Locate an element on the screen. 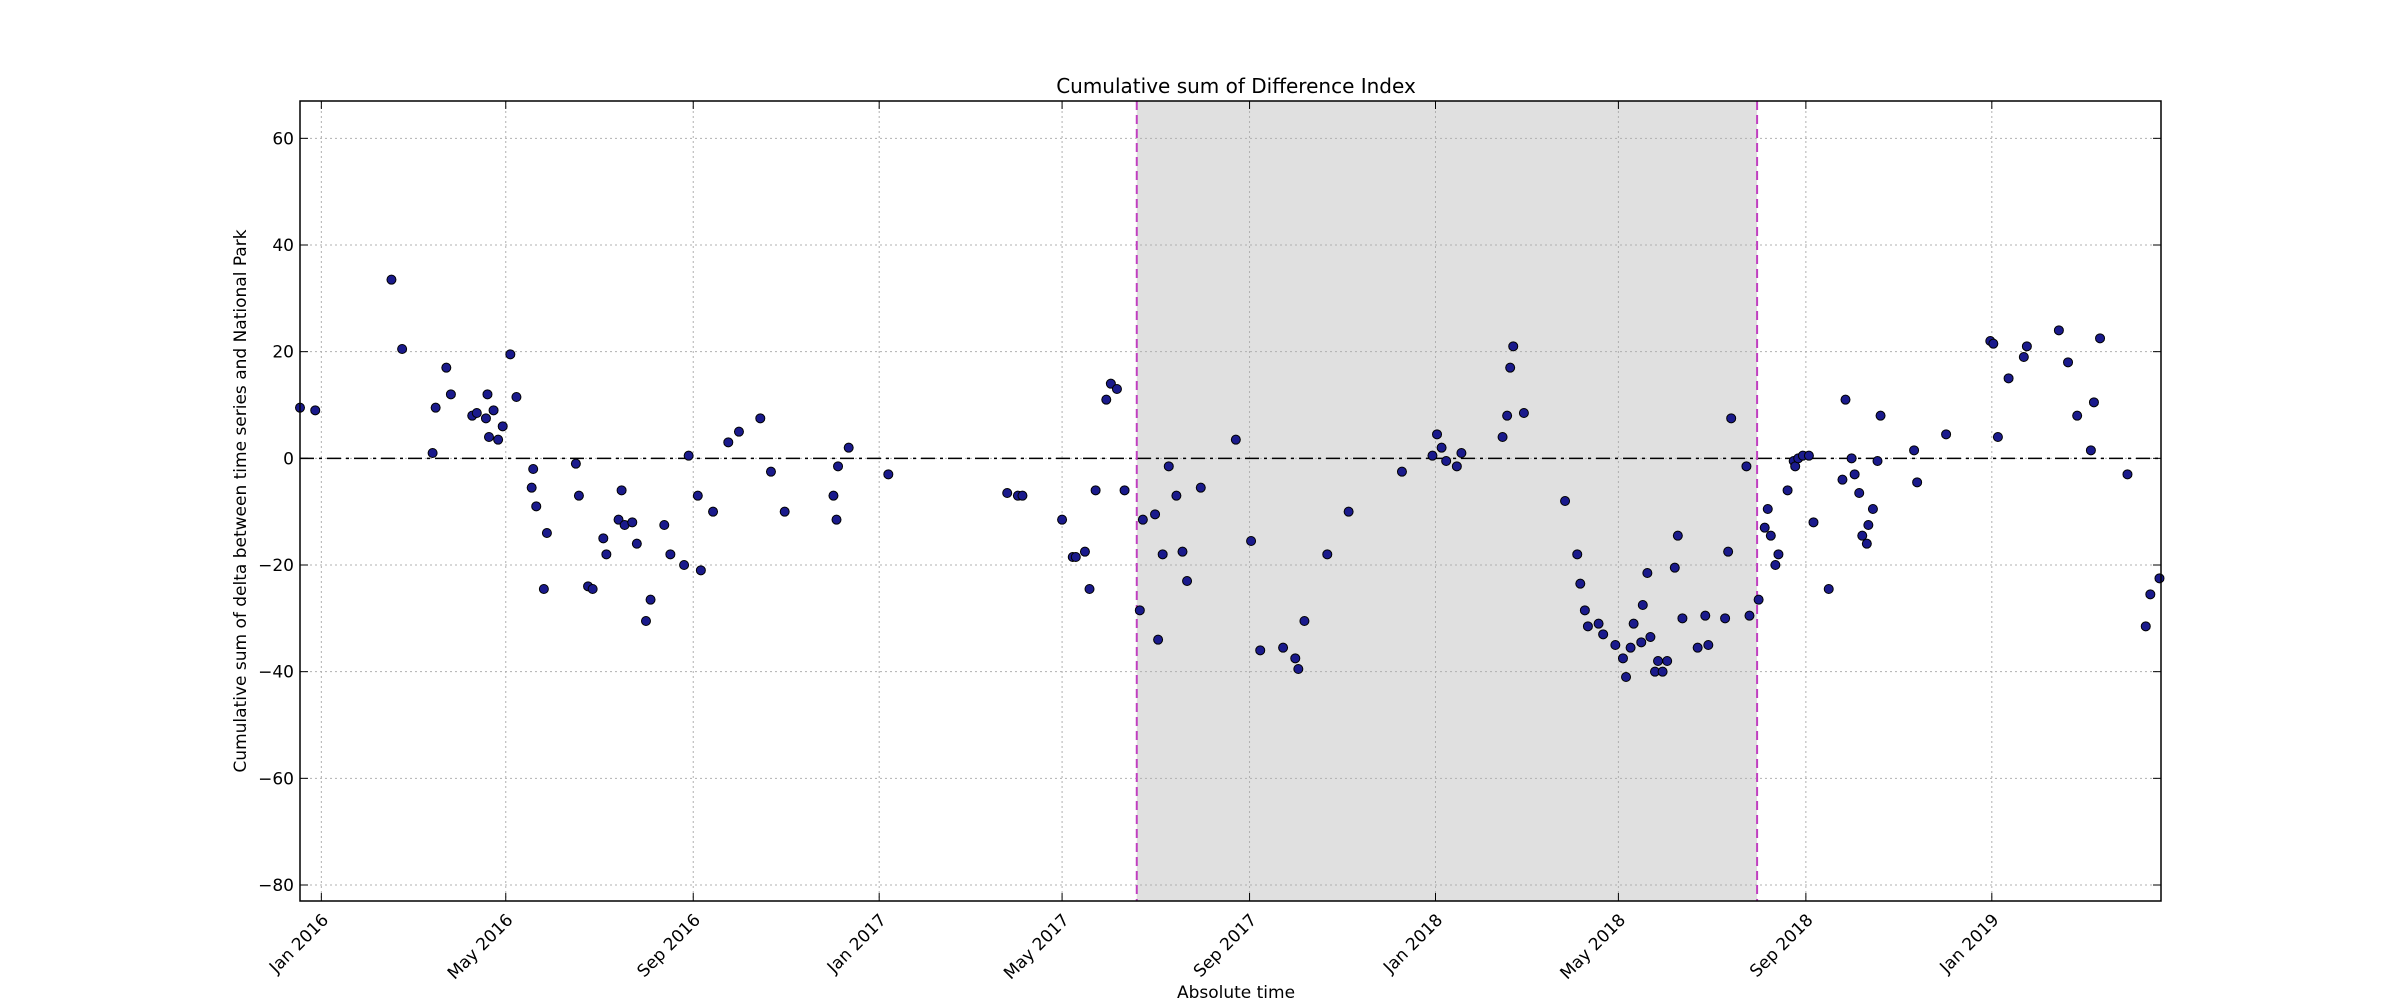  x-tick-label: Sep 2018 is located at coordinates (1781, 945).